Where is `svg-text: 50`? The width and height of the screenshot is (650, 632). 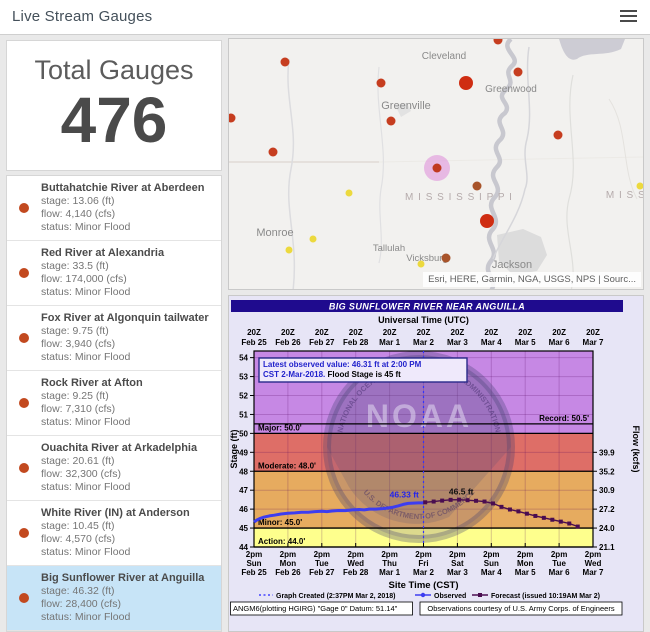 svg-text: 50 is located at coordinates (243, 433).